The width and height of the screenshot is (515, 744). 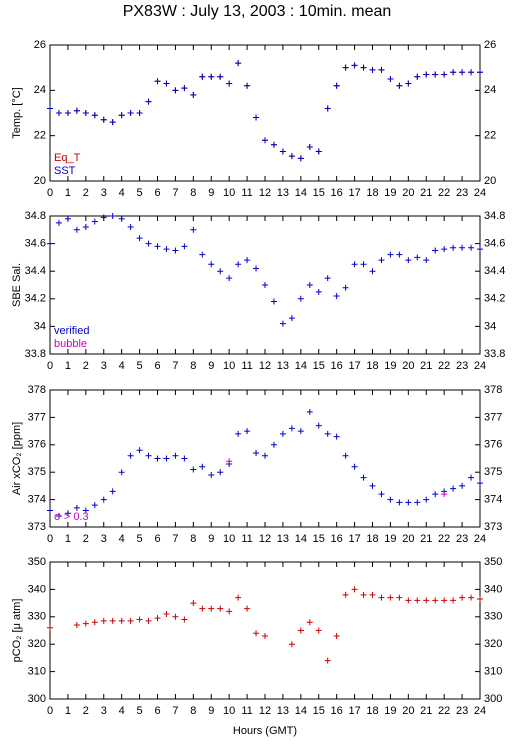 What do you see at coordinates (70, 344) in the screenshot?
I see `legend-label: bubble` at bounding box center [70, 344].